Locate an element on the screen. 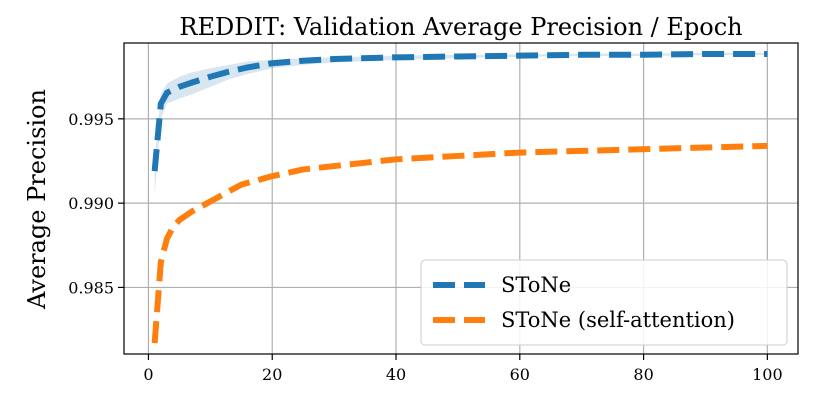  legend-box is located at coordinates (604, 302).